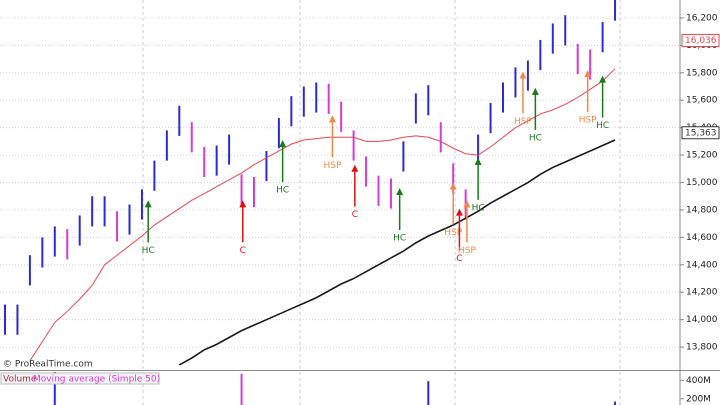 This screenshot has height=405, width=720. What do you see at coordinates (702, 265) in the screenshot?
I see `y-tick-label: 14,400` at bounding box center [702, 265].